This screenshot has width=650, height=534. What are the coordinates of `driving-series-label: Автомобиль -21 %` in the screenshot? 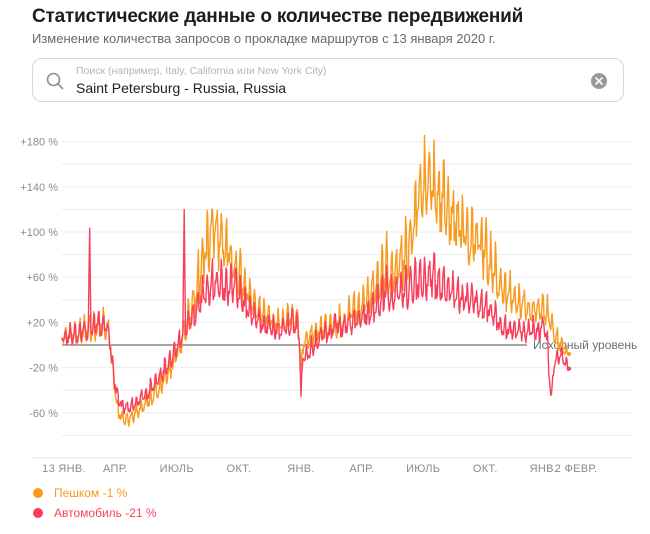 It's located at (105, 513).